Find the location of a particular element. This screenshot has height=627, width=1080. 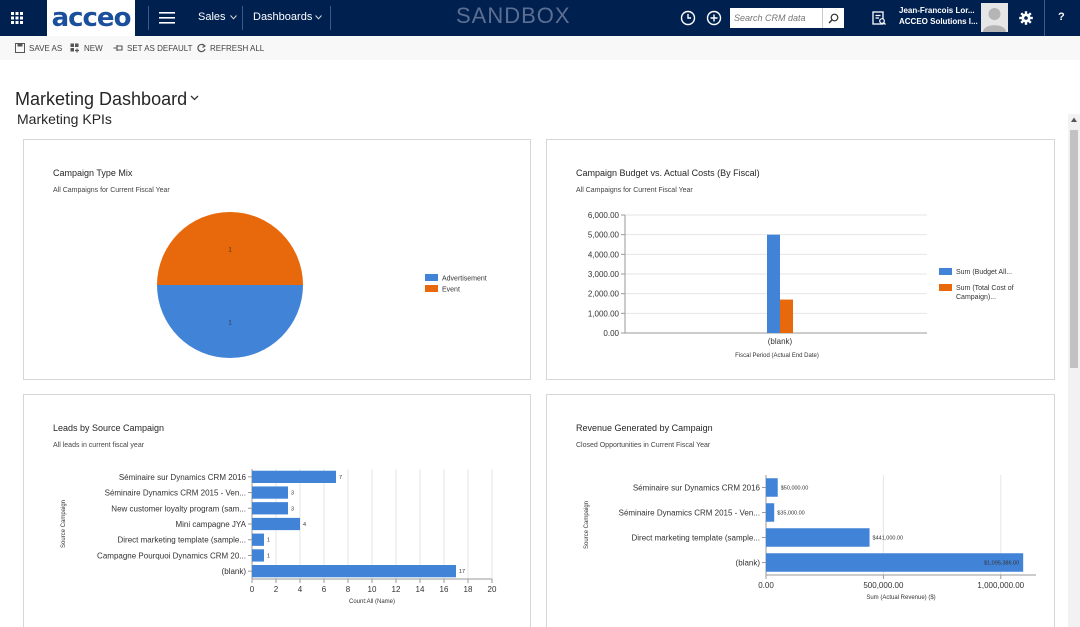

nav-dashboards: Dashboards is located at coordinates (283, 17).